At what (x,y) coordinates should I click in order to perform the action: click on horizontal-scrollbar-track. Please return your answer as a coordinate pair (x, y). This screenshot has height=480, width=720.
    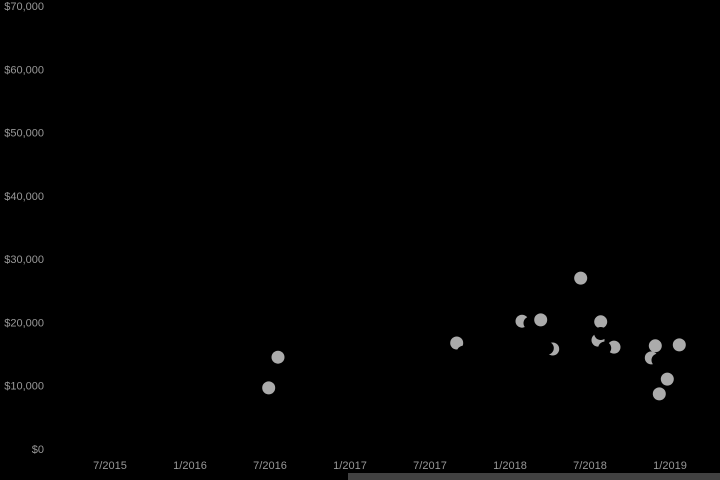
    Looking at the image, I should click on (360, 476).